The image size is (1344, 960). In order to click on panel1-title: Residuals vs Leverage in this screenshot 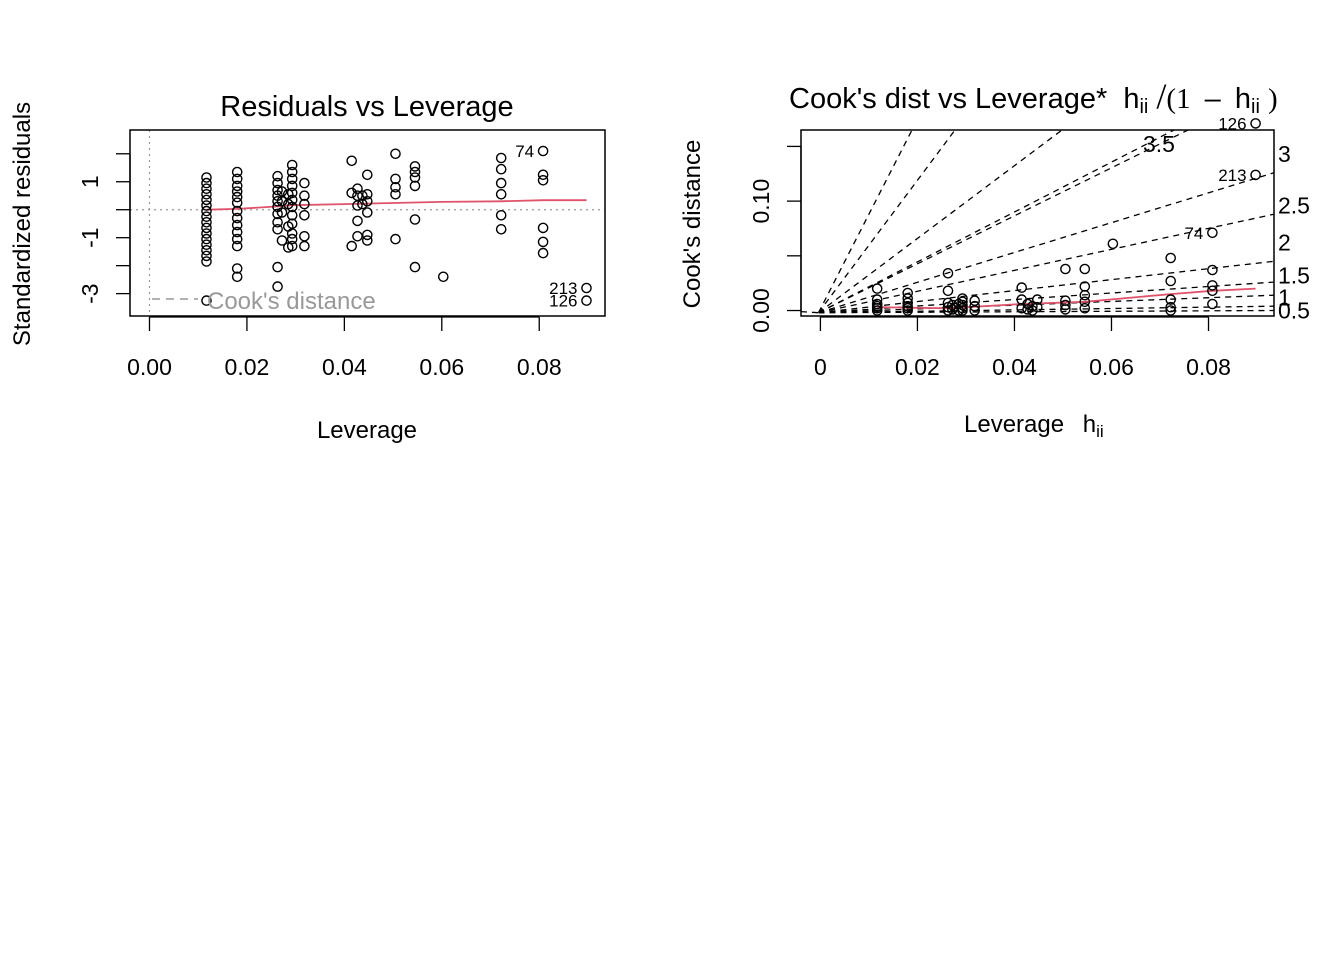, I will do `click(366, 107)`.